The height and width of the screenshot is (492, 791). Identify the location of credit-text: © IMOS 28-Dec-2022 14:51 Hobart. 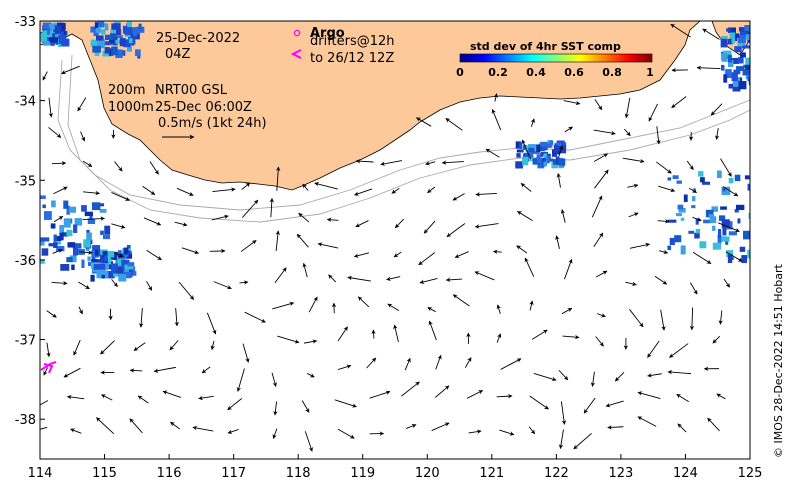
(778, 360).